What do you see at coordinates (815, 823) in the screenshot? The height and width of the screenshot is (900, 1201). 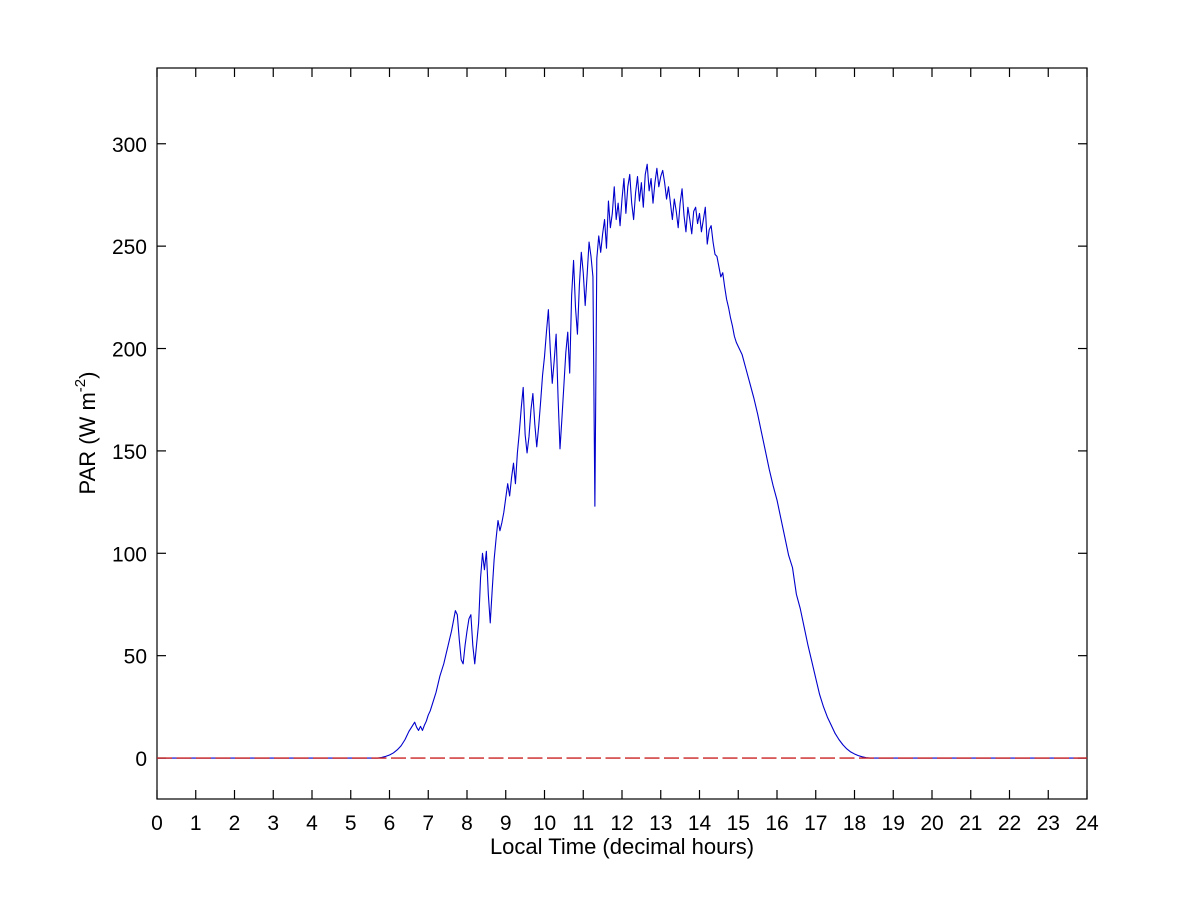 I see `x-tick-label: 17` at bounding box center [815, 823].